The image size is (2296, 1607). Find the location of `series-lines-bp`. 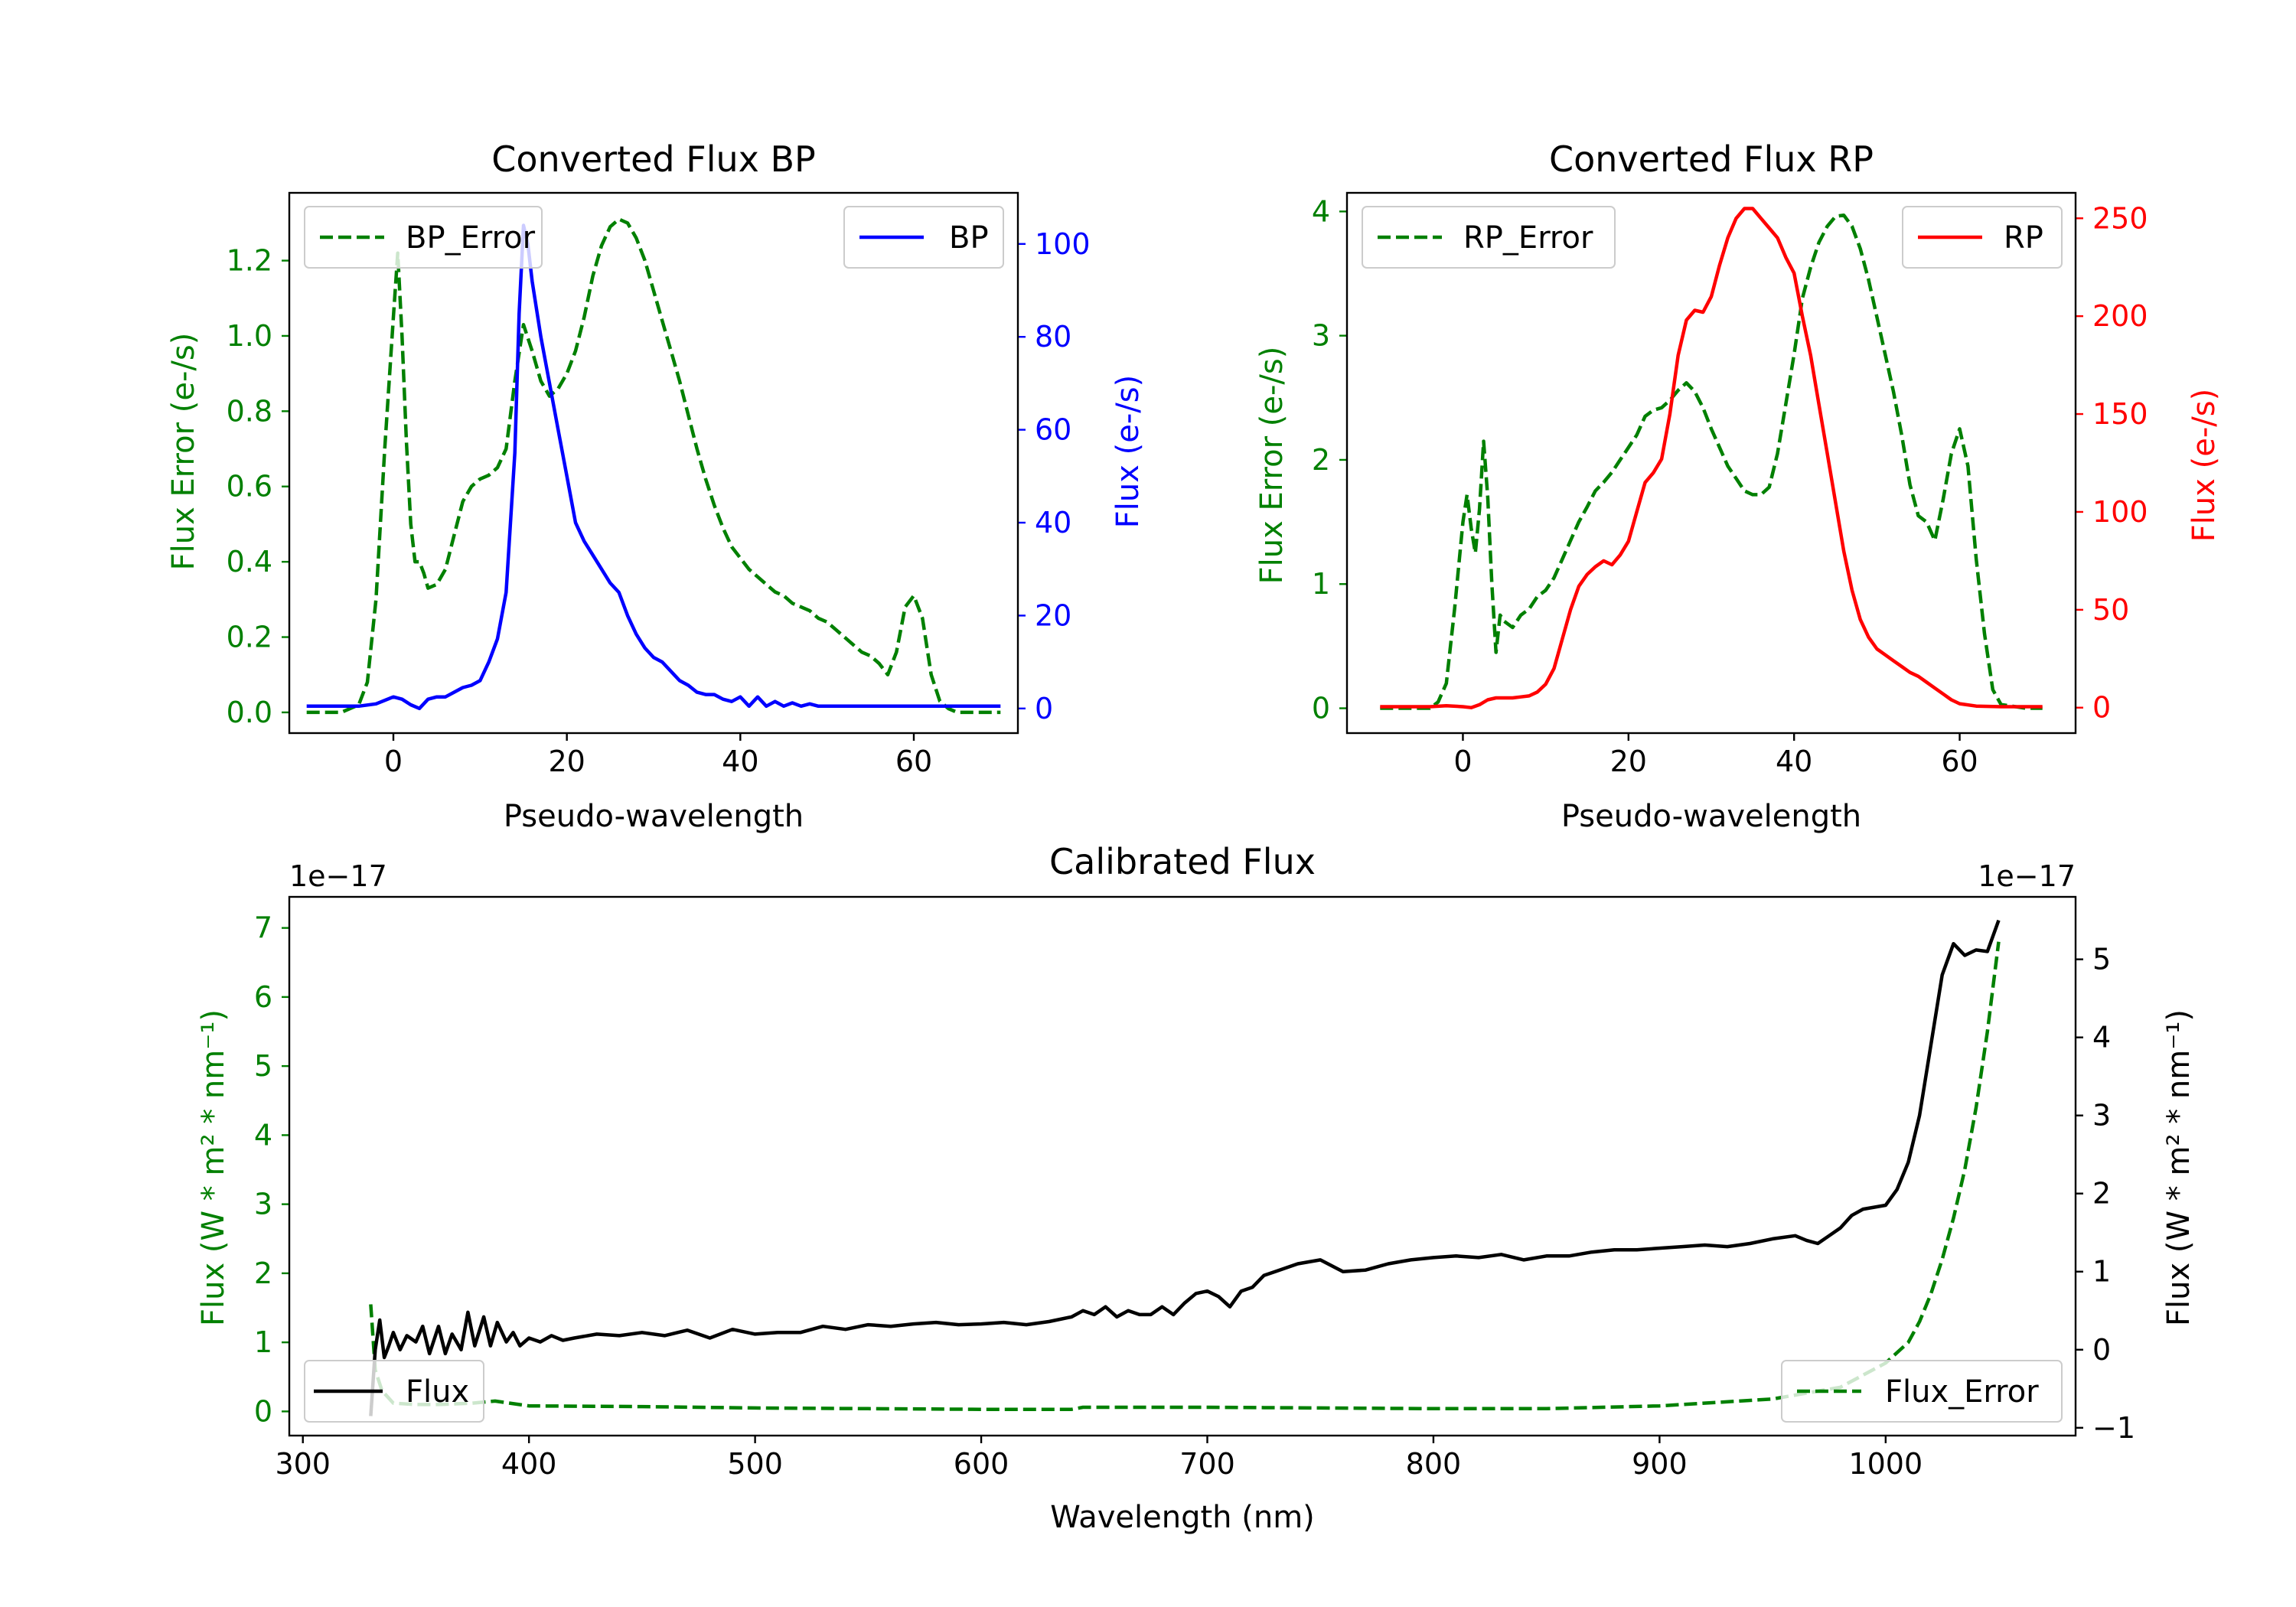

series-lines-bp is located at coordinates (653, 466).